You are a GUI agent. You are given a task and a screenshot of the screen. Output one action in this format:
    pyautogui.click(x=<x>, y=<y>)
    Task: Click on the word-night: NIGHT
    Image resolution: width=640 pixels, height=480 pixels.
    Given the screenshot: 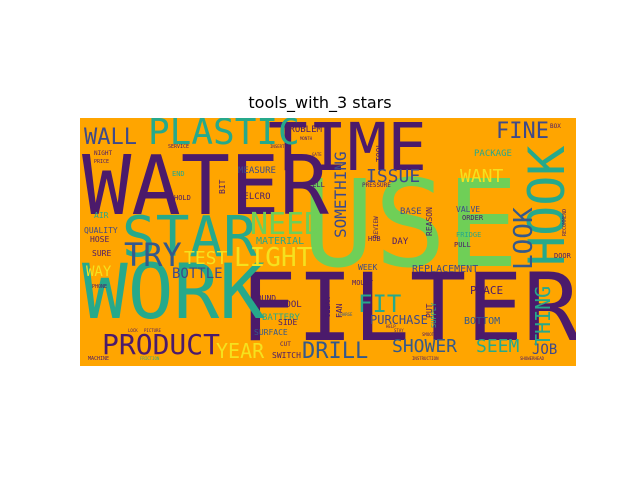 What is the action you would take?
    pyautogui.click(x=103, y=153)
    